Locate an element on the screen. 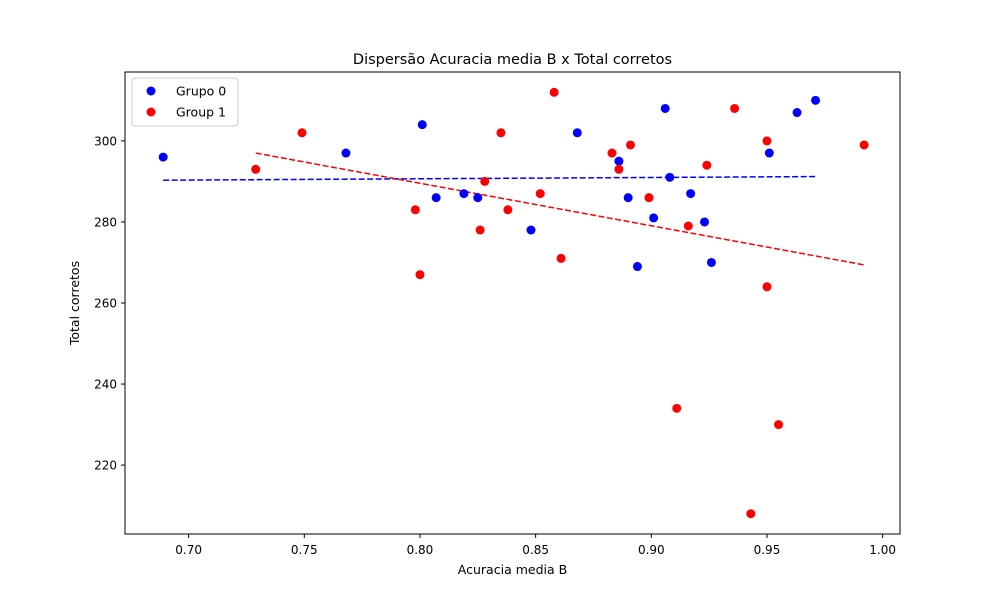  x-tick-label: 0.70 is located at coordinates (188, 550).